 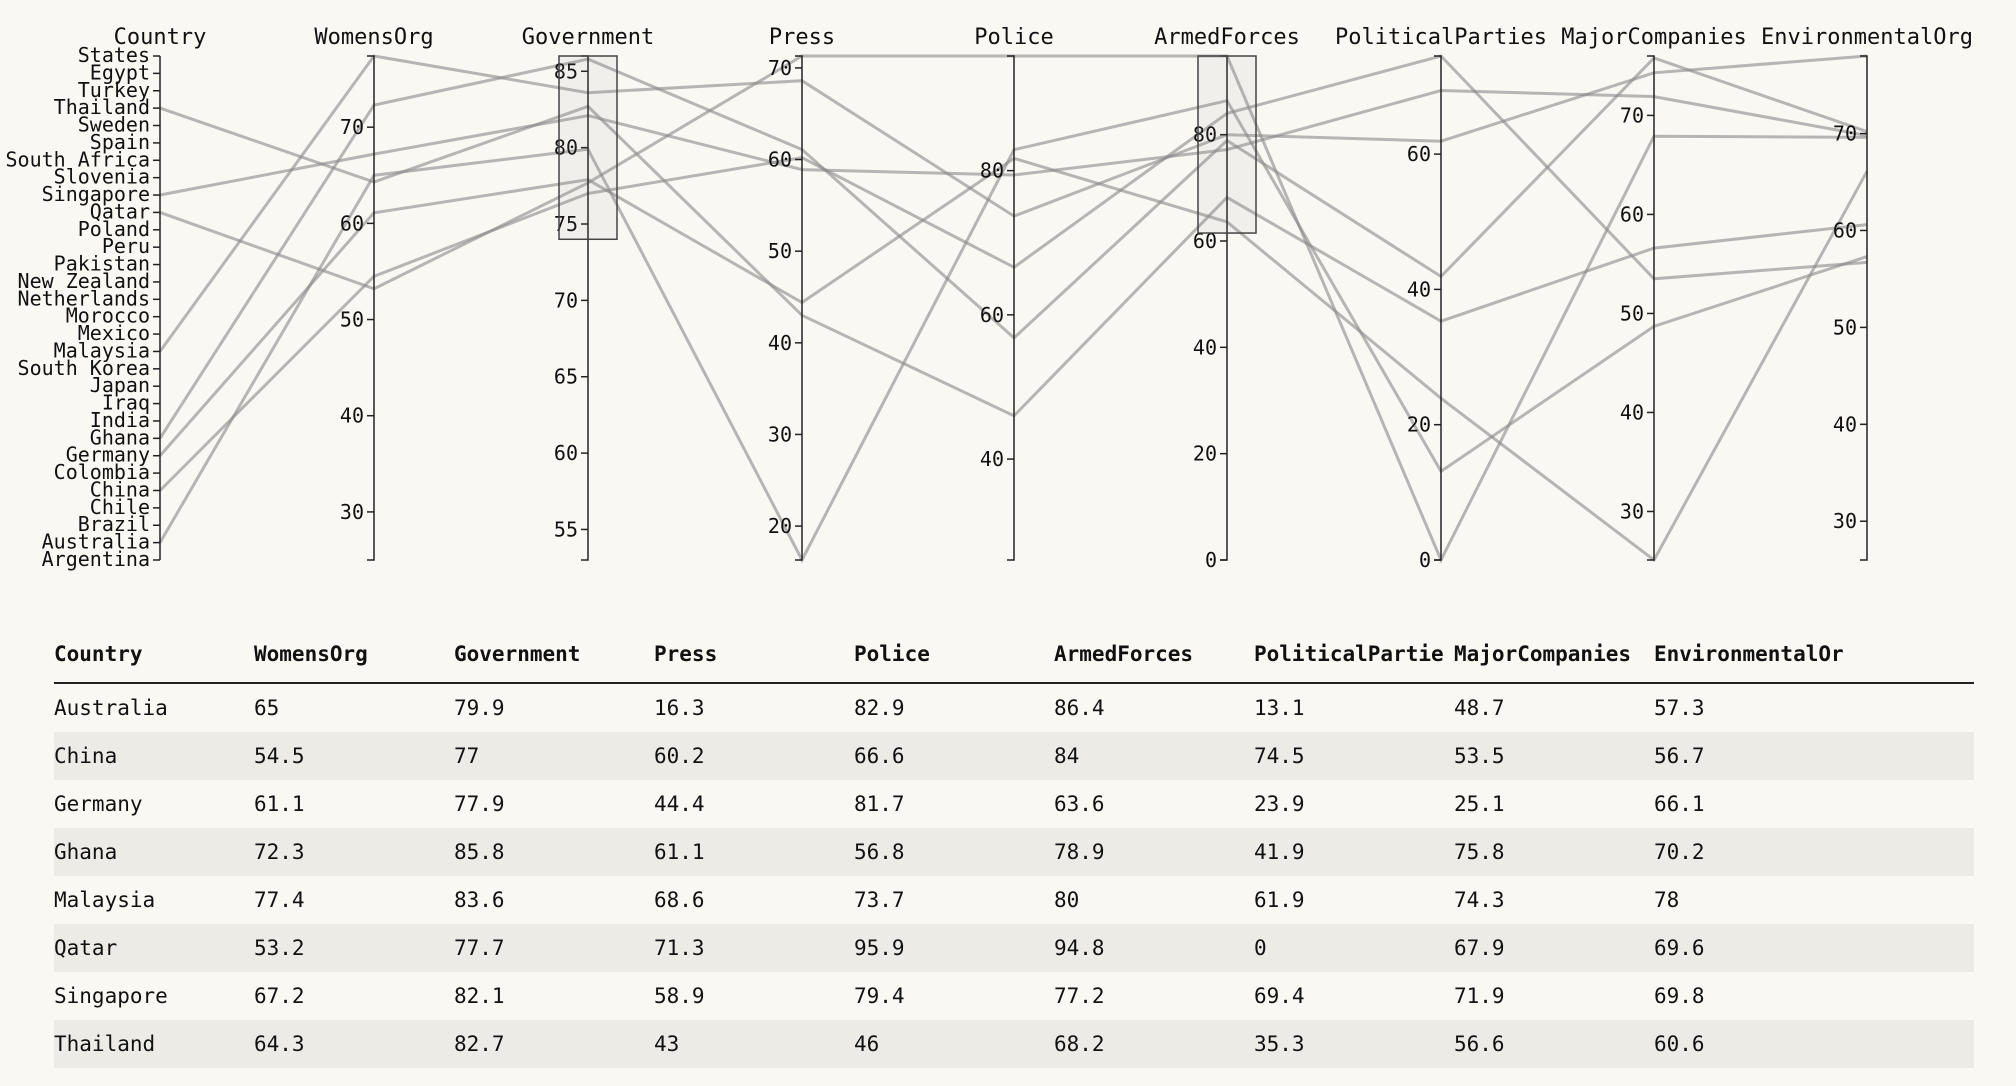 I want to click on column-header: PoliticalPartie, so click(x=1354, y=655).